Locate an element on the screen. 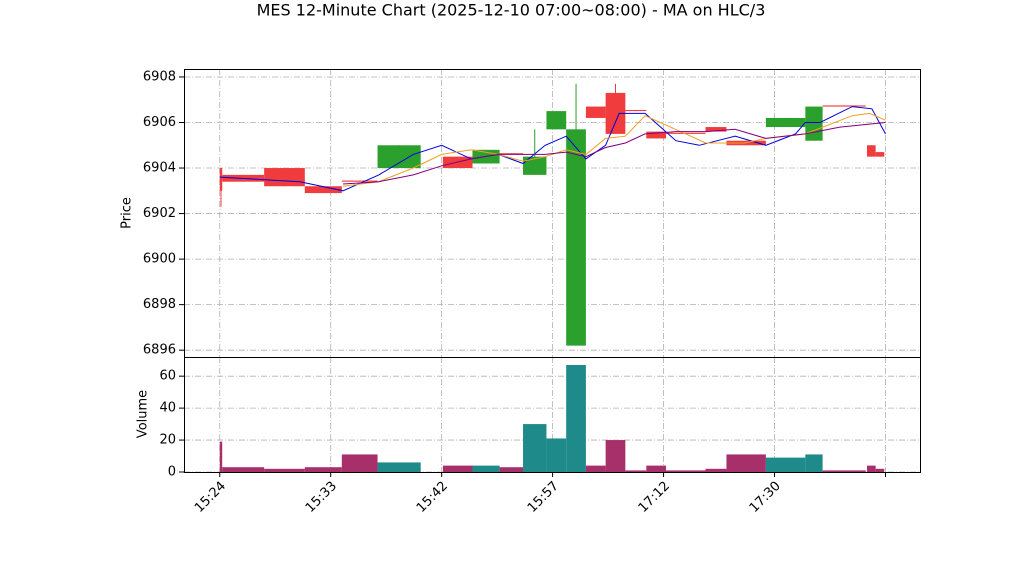  y-tick-label: 6898 is located at coordinates (159, 304).